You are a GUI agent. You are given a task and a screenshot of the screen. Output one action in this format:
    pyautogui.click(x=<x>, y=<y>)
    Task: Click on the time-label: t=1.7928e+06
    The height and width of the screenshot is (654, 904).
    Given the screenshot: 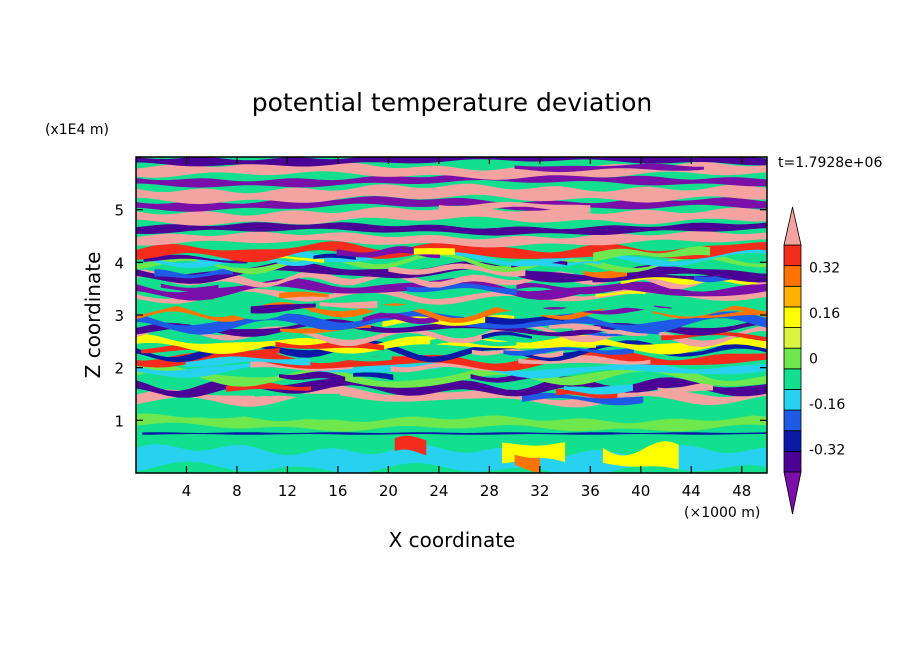 What is the action you would take?
    pyautogui.click(x=830, y=163)
    